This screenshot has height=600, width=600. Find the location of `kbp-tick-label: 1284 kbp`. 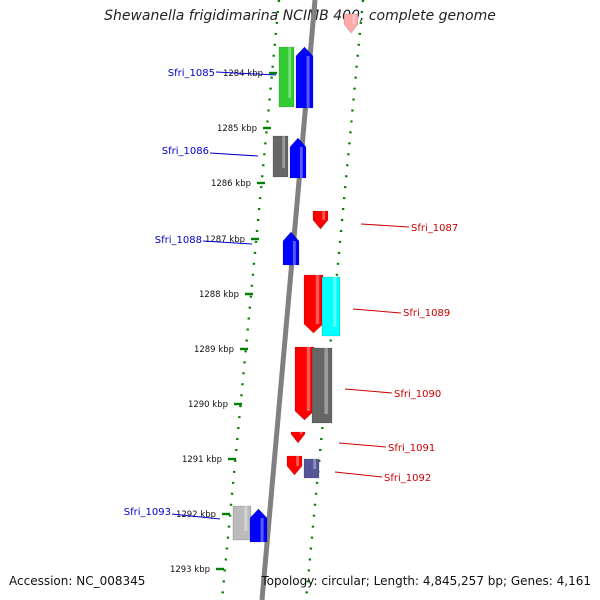

kbp-tick-label: 1284 kbp is located at coordinates (243, 74).